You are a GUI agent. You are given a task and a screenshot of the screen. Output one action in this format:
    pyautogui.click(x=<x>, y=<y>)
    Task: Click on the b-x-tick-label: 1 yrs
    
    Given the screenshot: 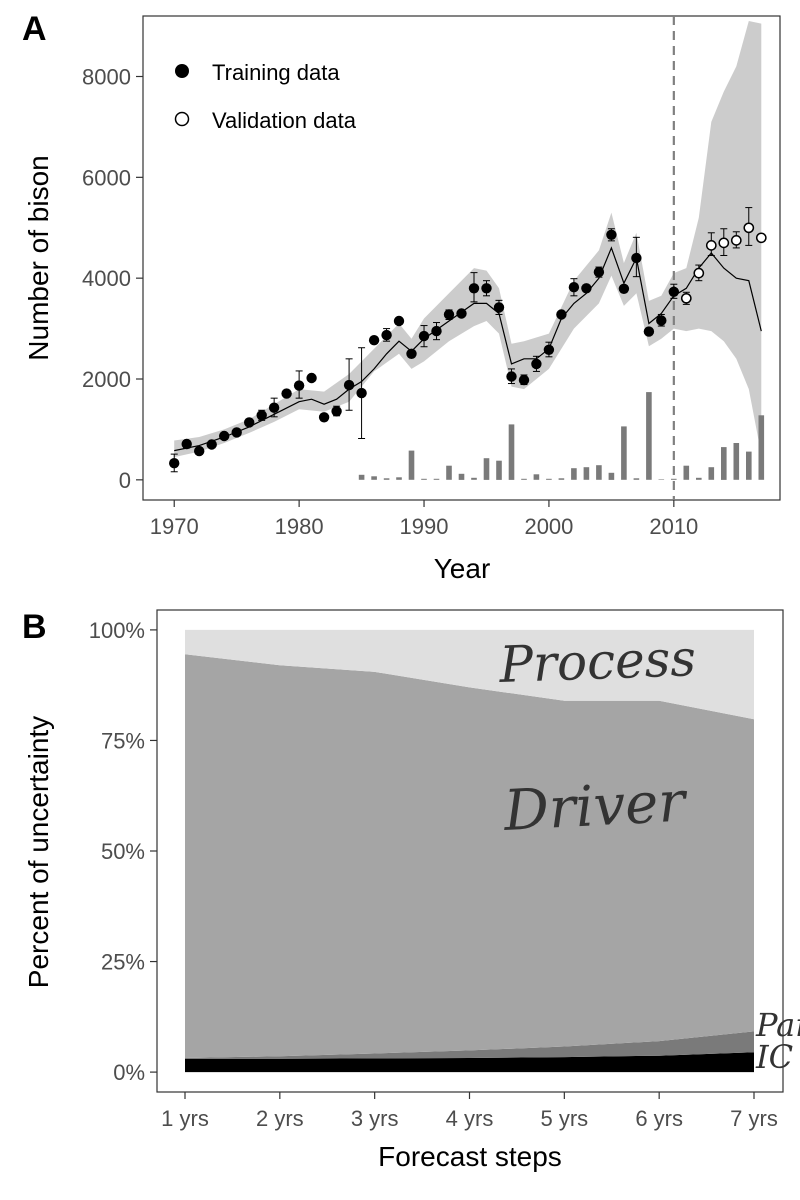 What is the action you would take?
    pyautogui.click(x=185, y=1118)
    